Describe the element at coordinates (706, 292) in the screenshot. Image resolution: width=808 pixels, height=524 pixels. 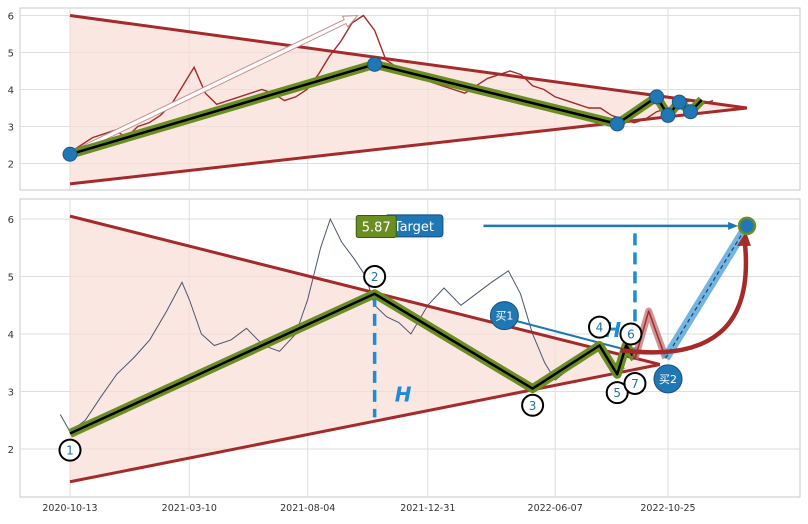
I see `bot-target-dashed` at that location.